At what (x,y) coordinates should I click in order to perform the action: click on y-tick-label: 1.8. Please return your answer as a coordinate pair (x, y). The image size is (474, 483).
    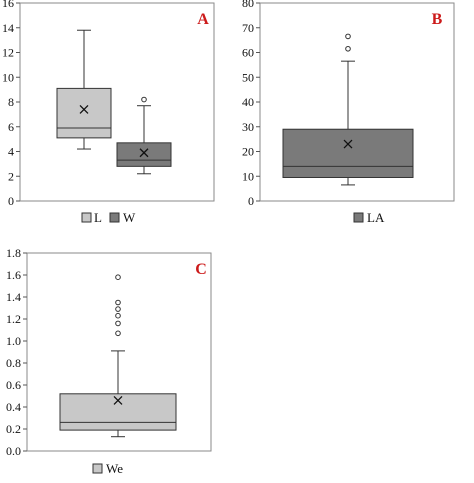
    Looking at the image, I should click on (13, 253).